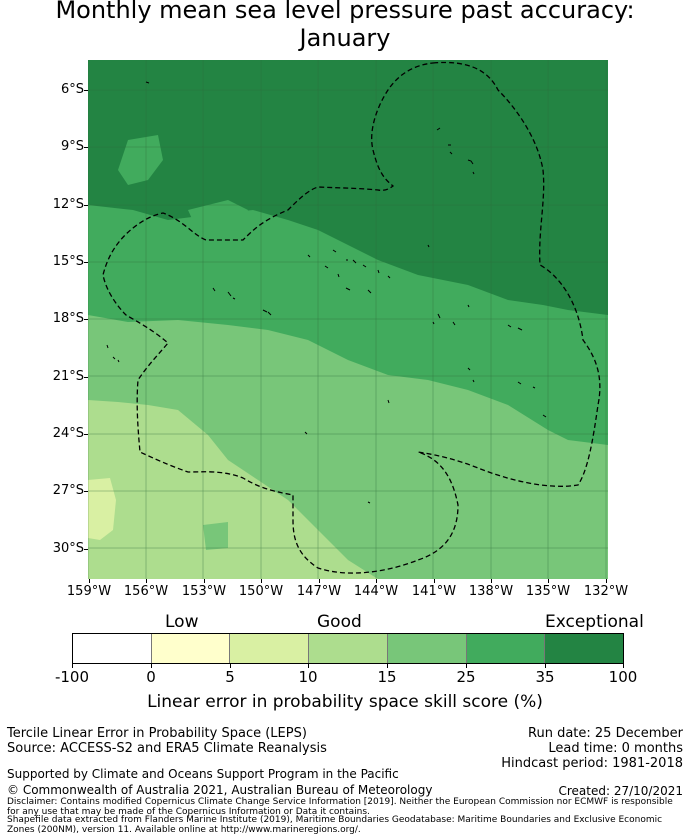 The width and height of the screenshot is (690, 839). Describe the element at coordinates (233, 489) in the screenshot. I see `region-low-good` at that location.